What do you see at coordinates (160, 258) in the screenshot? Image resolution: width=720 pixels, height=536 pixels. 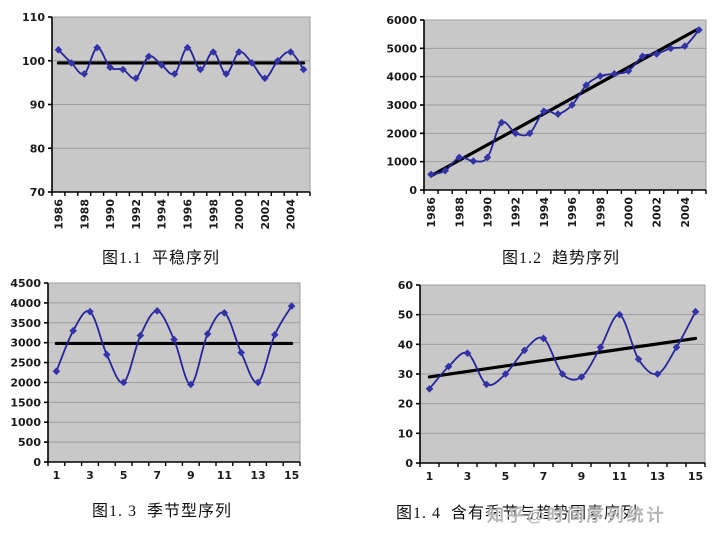 I see `caption-fig-1-1: 图1.1 平稳序列` at bounding box center [160, 258].